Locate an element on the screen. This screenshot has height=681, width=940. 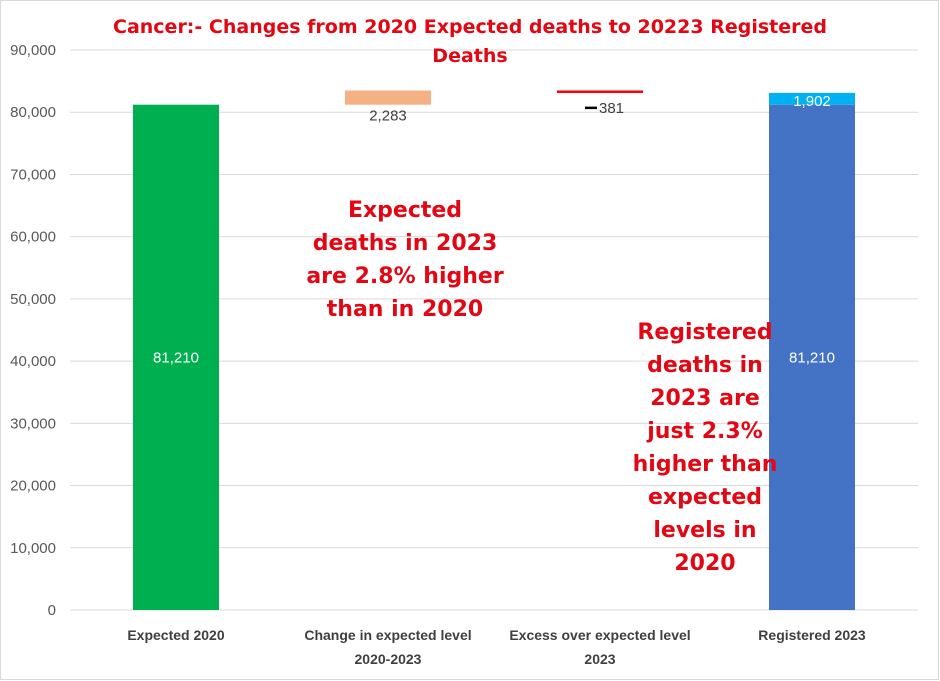
y-tick-label: 90,000 is located at coordinates (33, 50).